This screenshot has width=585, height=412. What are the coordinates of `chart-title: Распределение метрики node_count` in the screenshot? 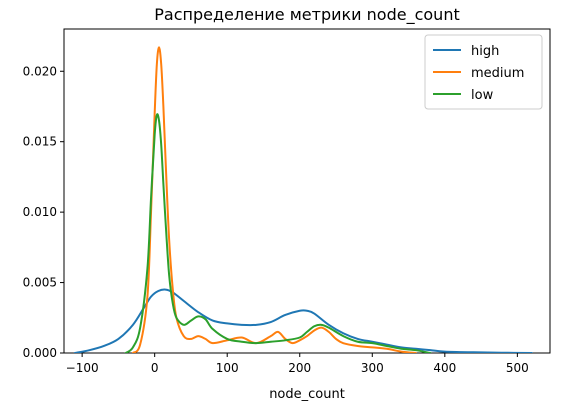 It's located at (306, 15).